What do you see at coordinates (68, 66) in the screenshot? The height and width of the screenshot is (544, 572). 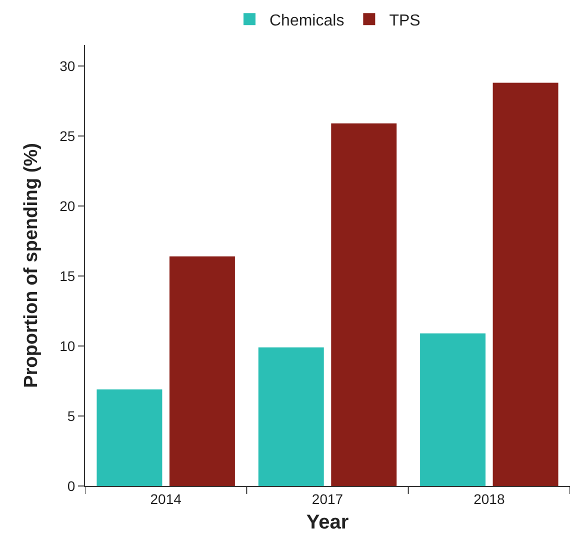 I see `y-tick-label: 30` at bounding box center [68, 66].